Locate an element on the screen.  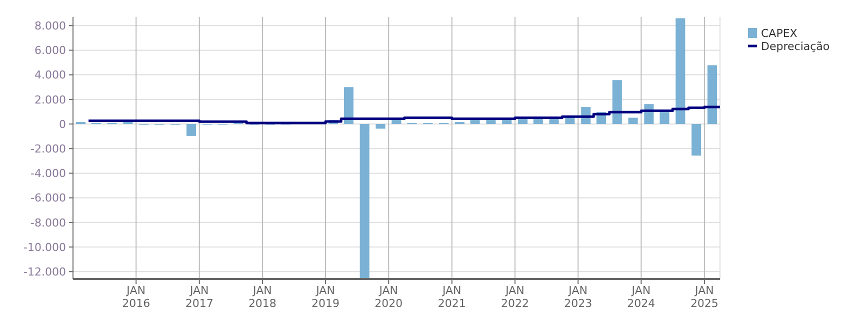
y-tick-label: -8.000 is located at coordinates (48, 223).